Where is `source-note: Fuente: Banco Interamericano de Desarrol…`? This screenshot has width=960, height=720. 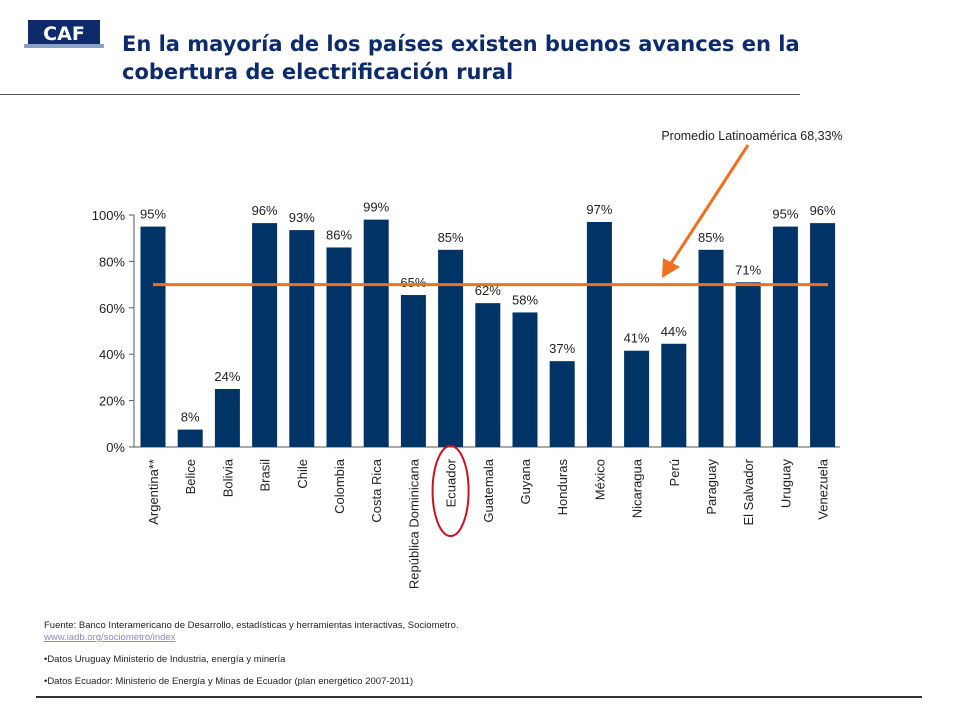 source-note: Fuente: Banco Interamericano de Desarrol… is located at coordinates (251, 625).